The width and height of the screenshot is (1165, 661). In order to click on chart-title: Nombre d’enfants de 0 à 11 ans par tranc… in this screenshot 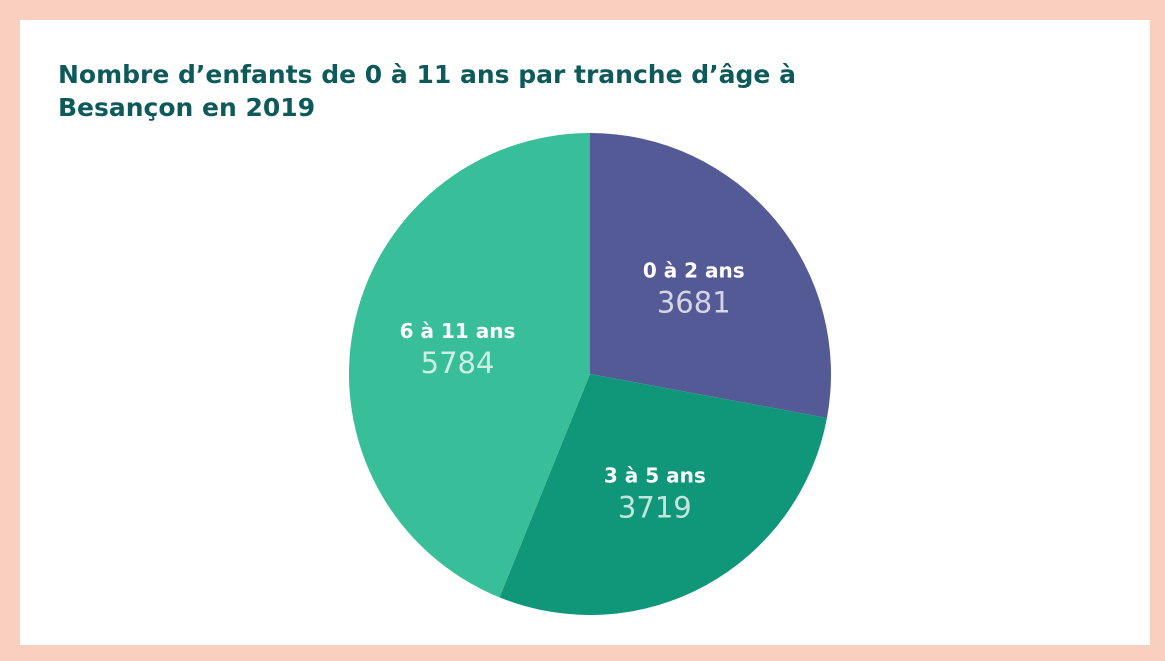, I will do `click(427, 91)`.